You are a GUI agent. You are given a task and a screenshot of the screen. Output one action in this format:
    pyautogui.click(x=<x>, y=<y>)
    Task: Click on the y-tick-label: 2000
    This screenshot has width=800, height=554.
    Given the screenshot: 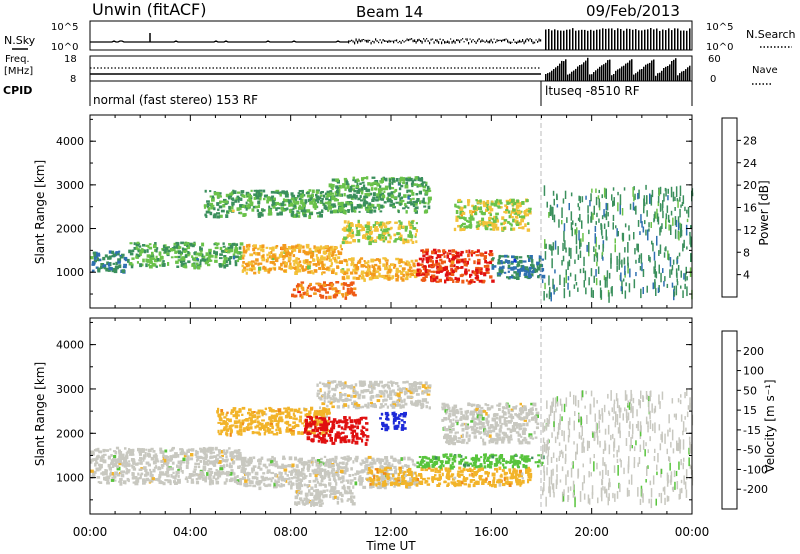 What is the action you would take?
    pyautogui.click(x=70, y=229)
    